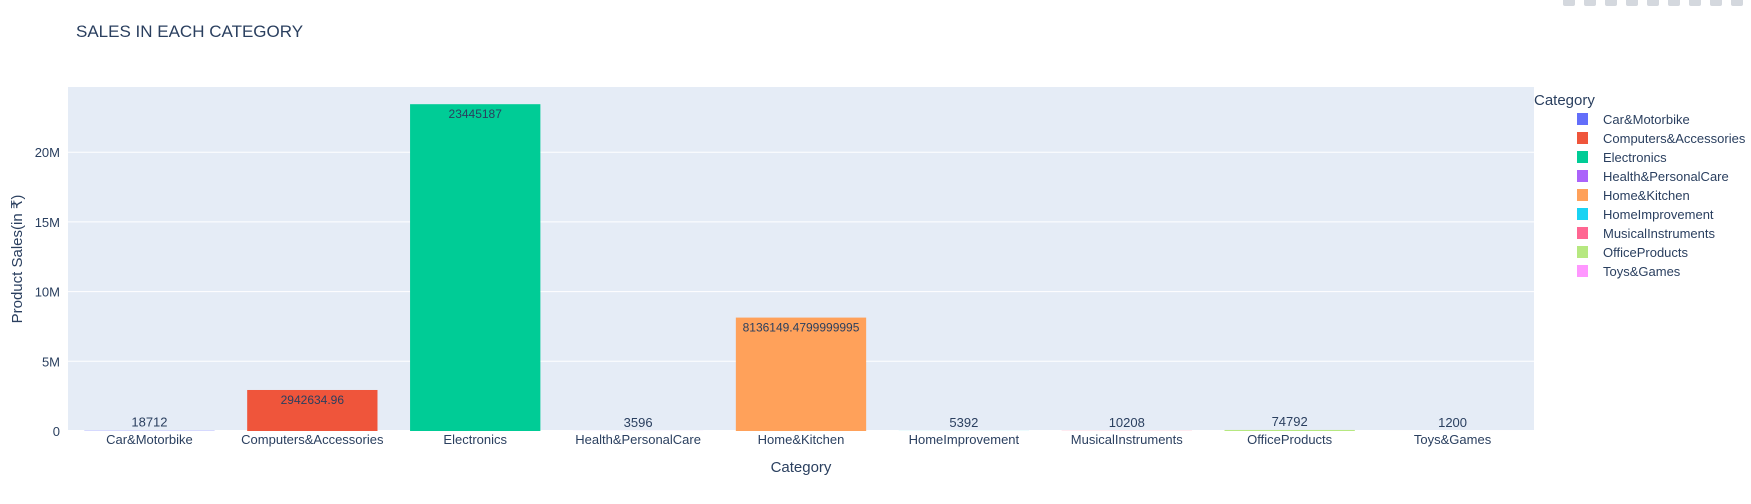  Describe the element at coordinates (1716, 3) in the screenshot. I see `autoscale-icon` at that location.